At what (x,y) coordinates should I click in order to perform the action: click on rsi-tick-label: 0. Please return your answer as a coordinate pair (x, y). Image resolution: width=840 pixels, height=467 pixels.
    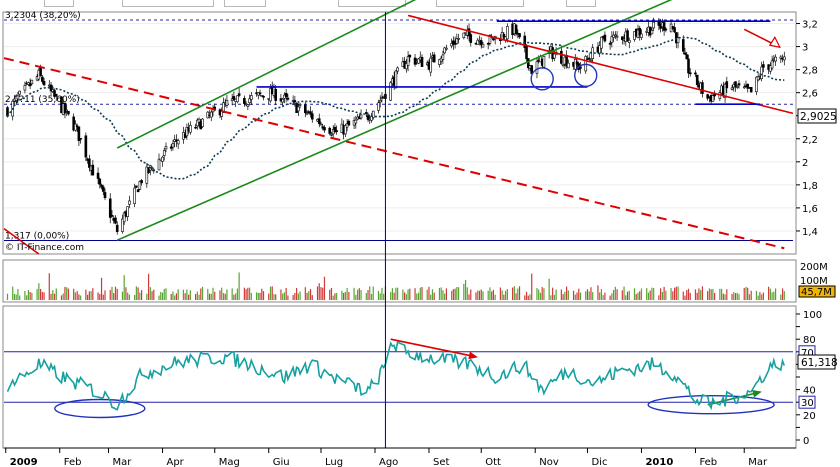
    Looking at the image, I should click on (806, 441).